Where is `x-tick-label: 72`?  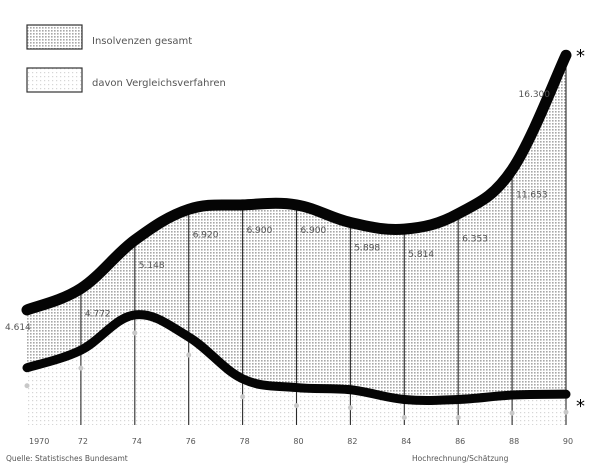
x-tick-label: 72 is located at coordinates (83, 441).